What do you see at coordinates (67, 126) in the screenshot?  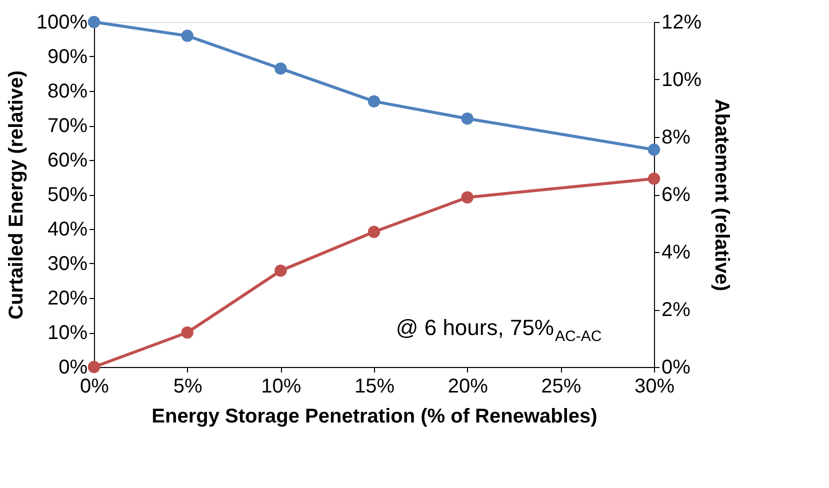 I see `y-tick-label: 70%` at bounding box center [67, 126].